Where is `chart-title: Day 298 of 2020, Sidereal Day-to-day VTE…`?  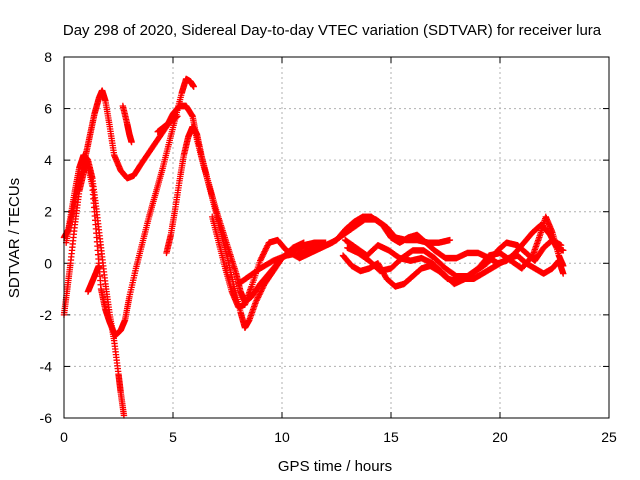 chart-title: Day 298 of 2020, Sidereal Day-to-day VTE… is located at coordinates (332, 30).